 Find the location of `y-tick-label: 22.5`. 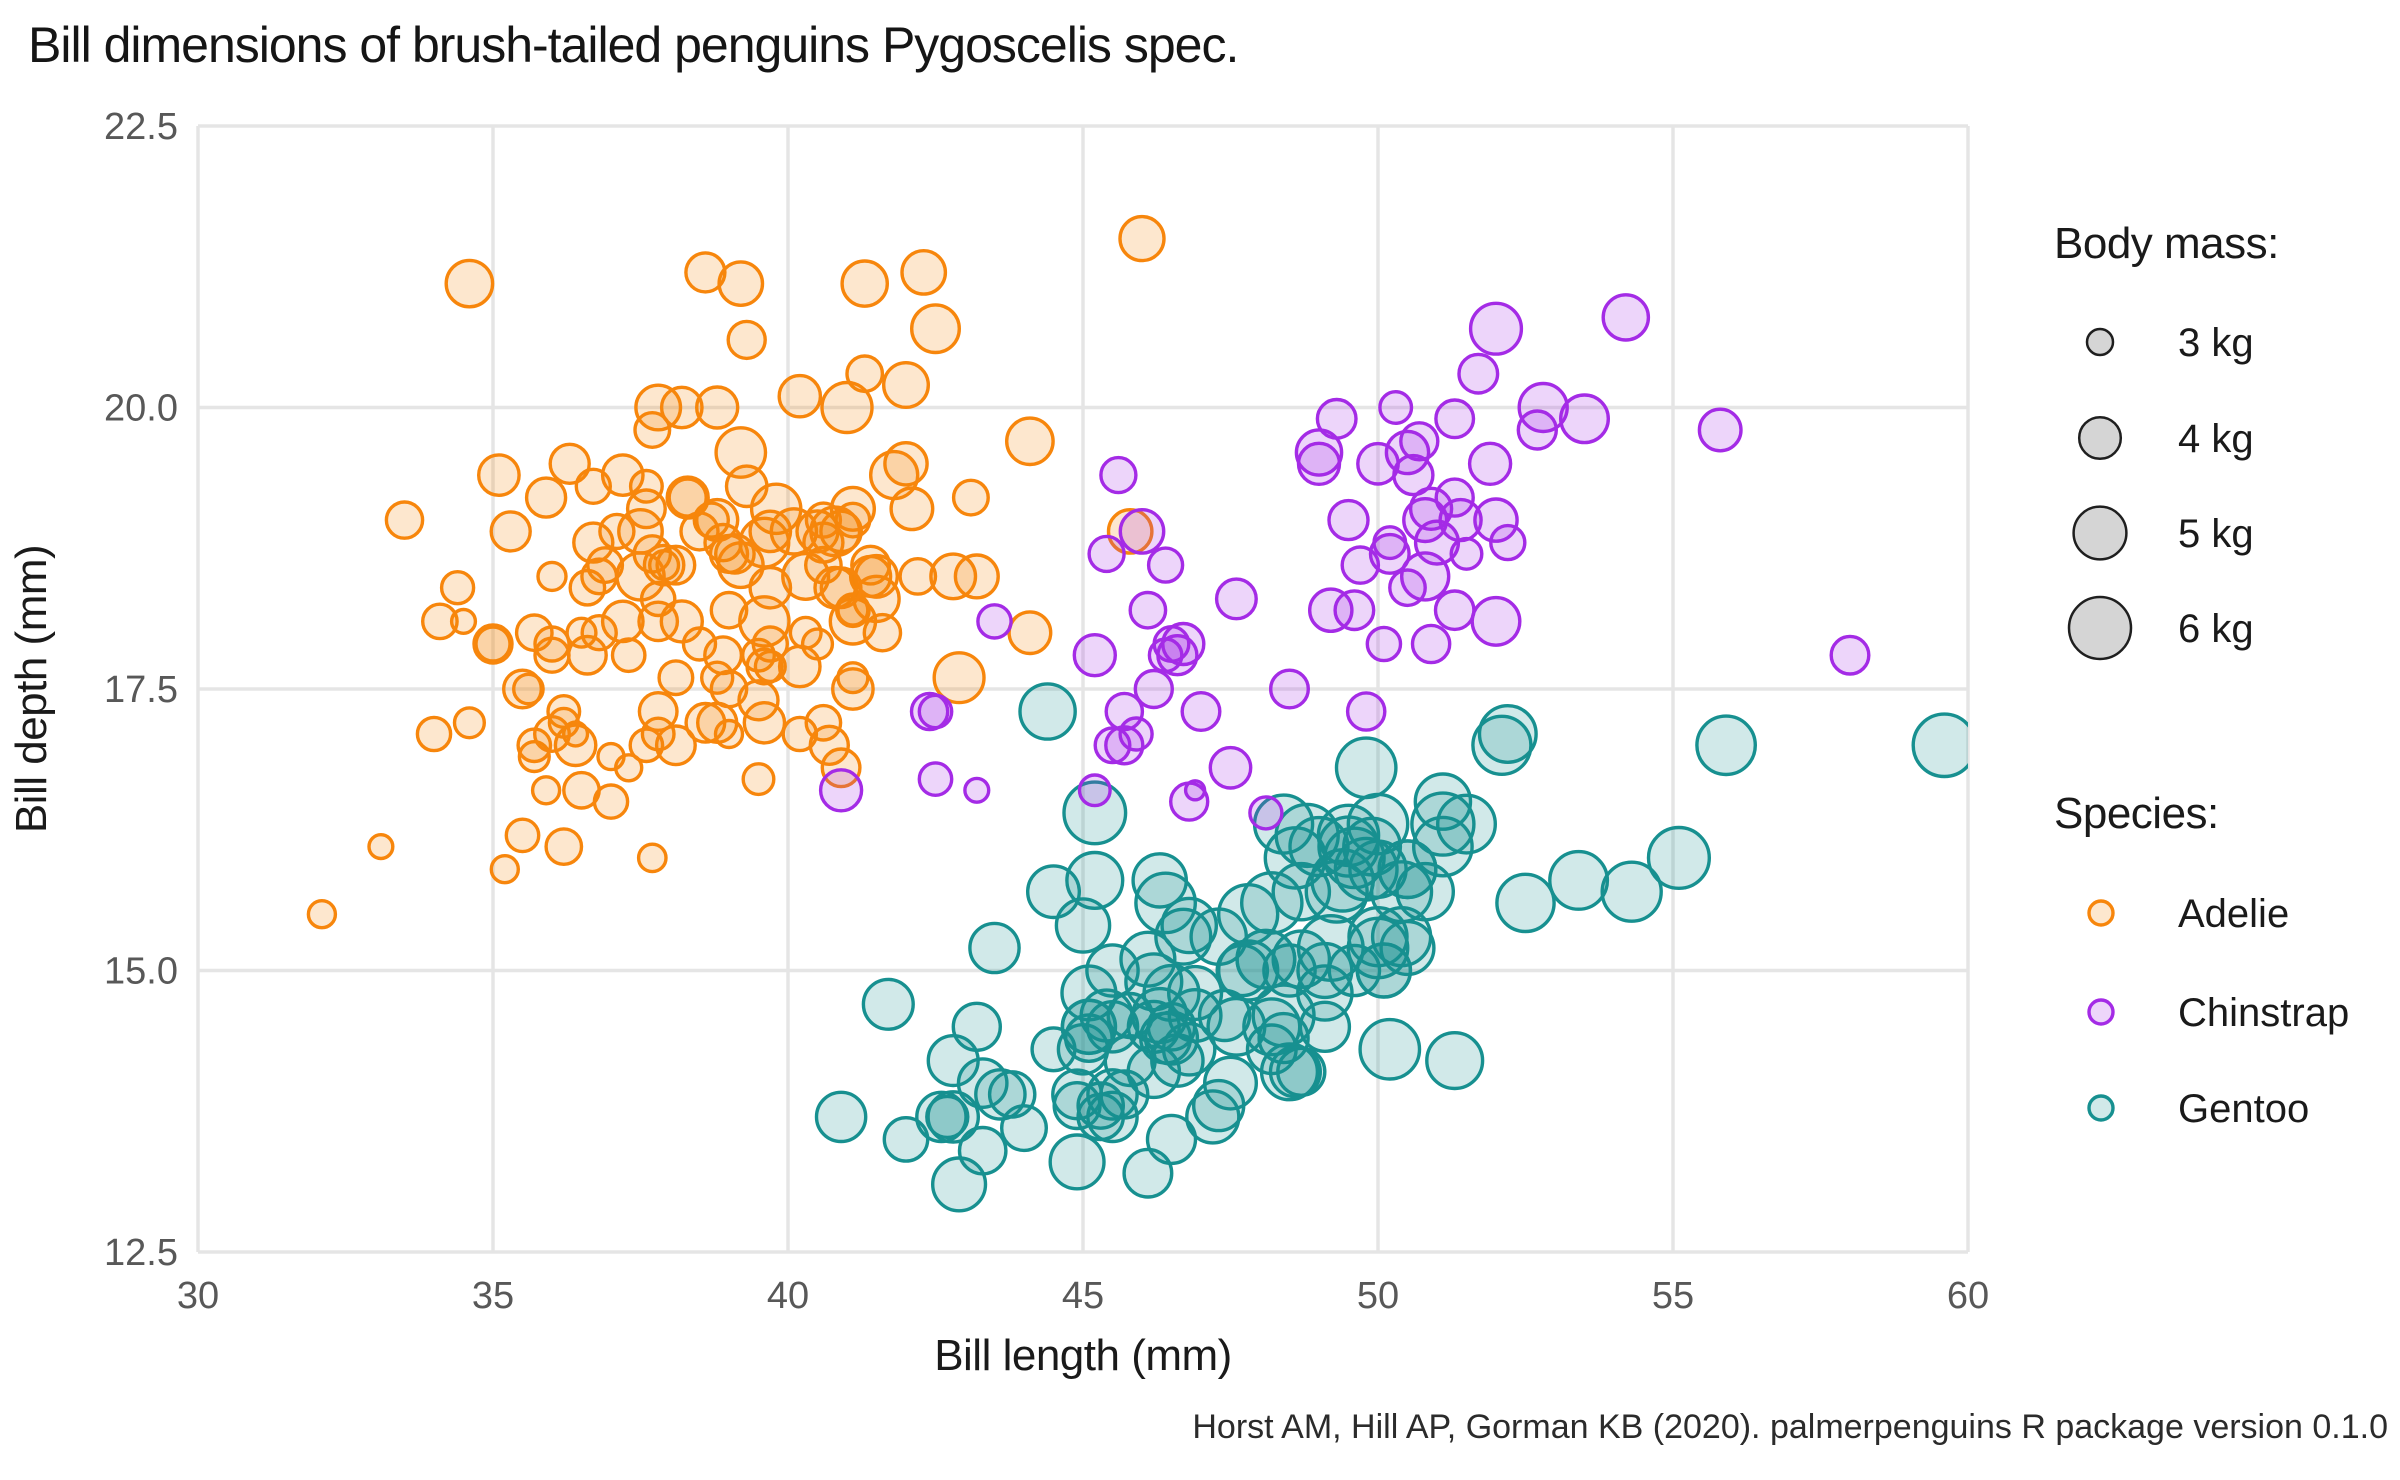

y-tick-label: 22.5 is located at coordinates (141, 127).